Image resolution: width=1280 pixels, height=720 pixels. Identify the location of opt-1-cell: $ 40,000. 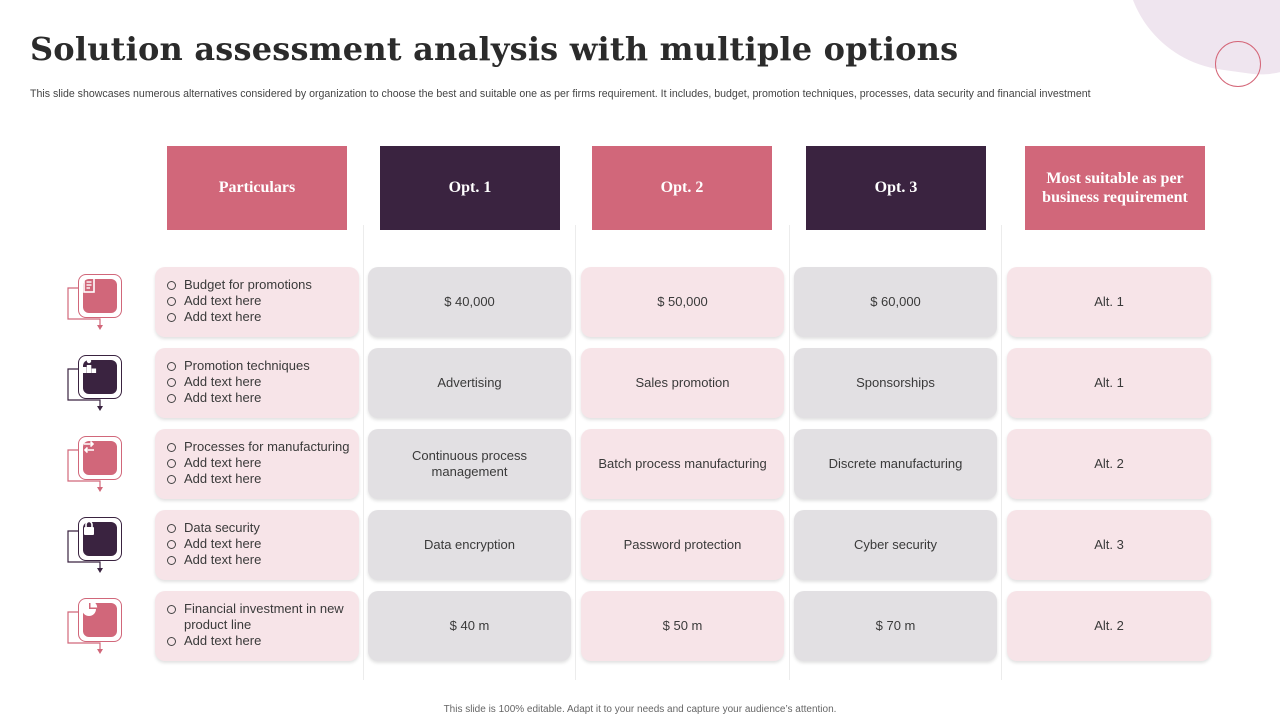
(469, 302).